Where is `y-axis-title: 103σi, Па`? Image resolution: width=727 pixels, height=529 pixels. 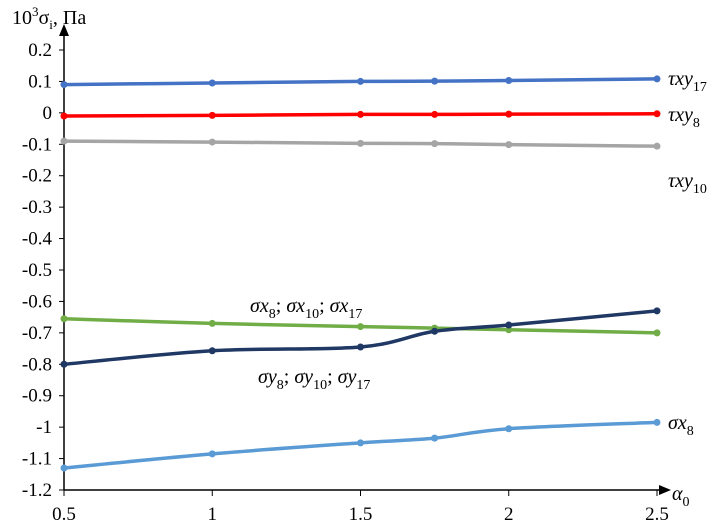 y-axis-title: 103σi, Па is located at coordinates (49, 18).